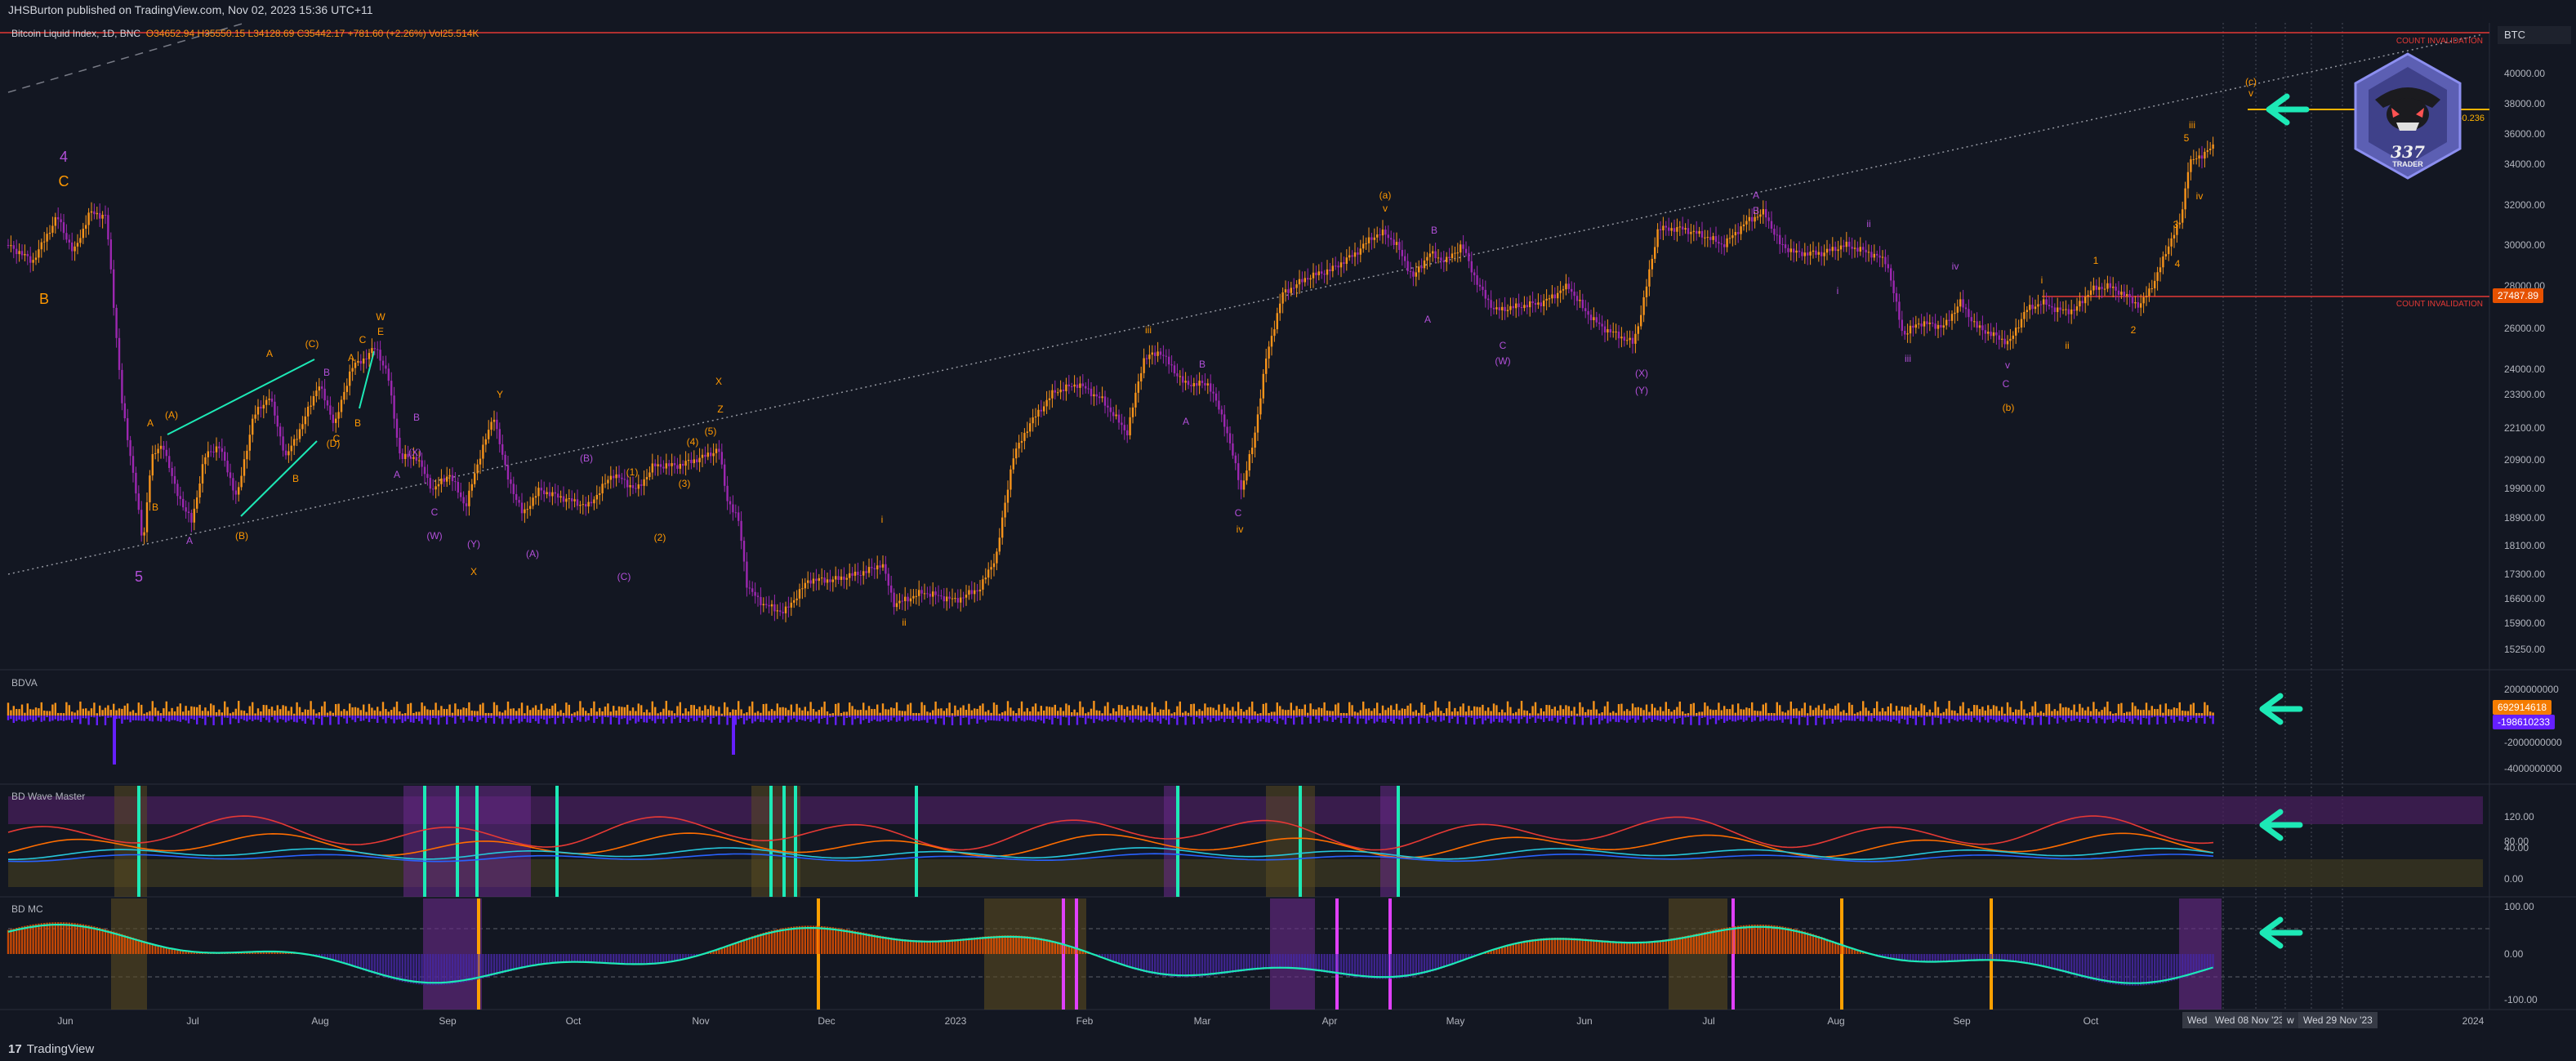  Describe the element at coordinates (51, 1049) in the screenshot. I see `tradingview-brand: 17 TradingView` at that location.